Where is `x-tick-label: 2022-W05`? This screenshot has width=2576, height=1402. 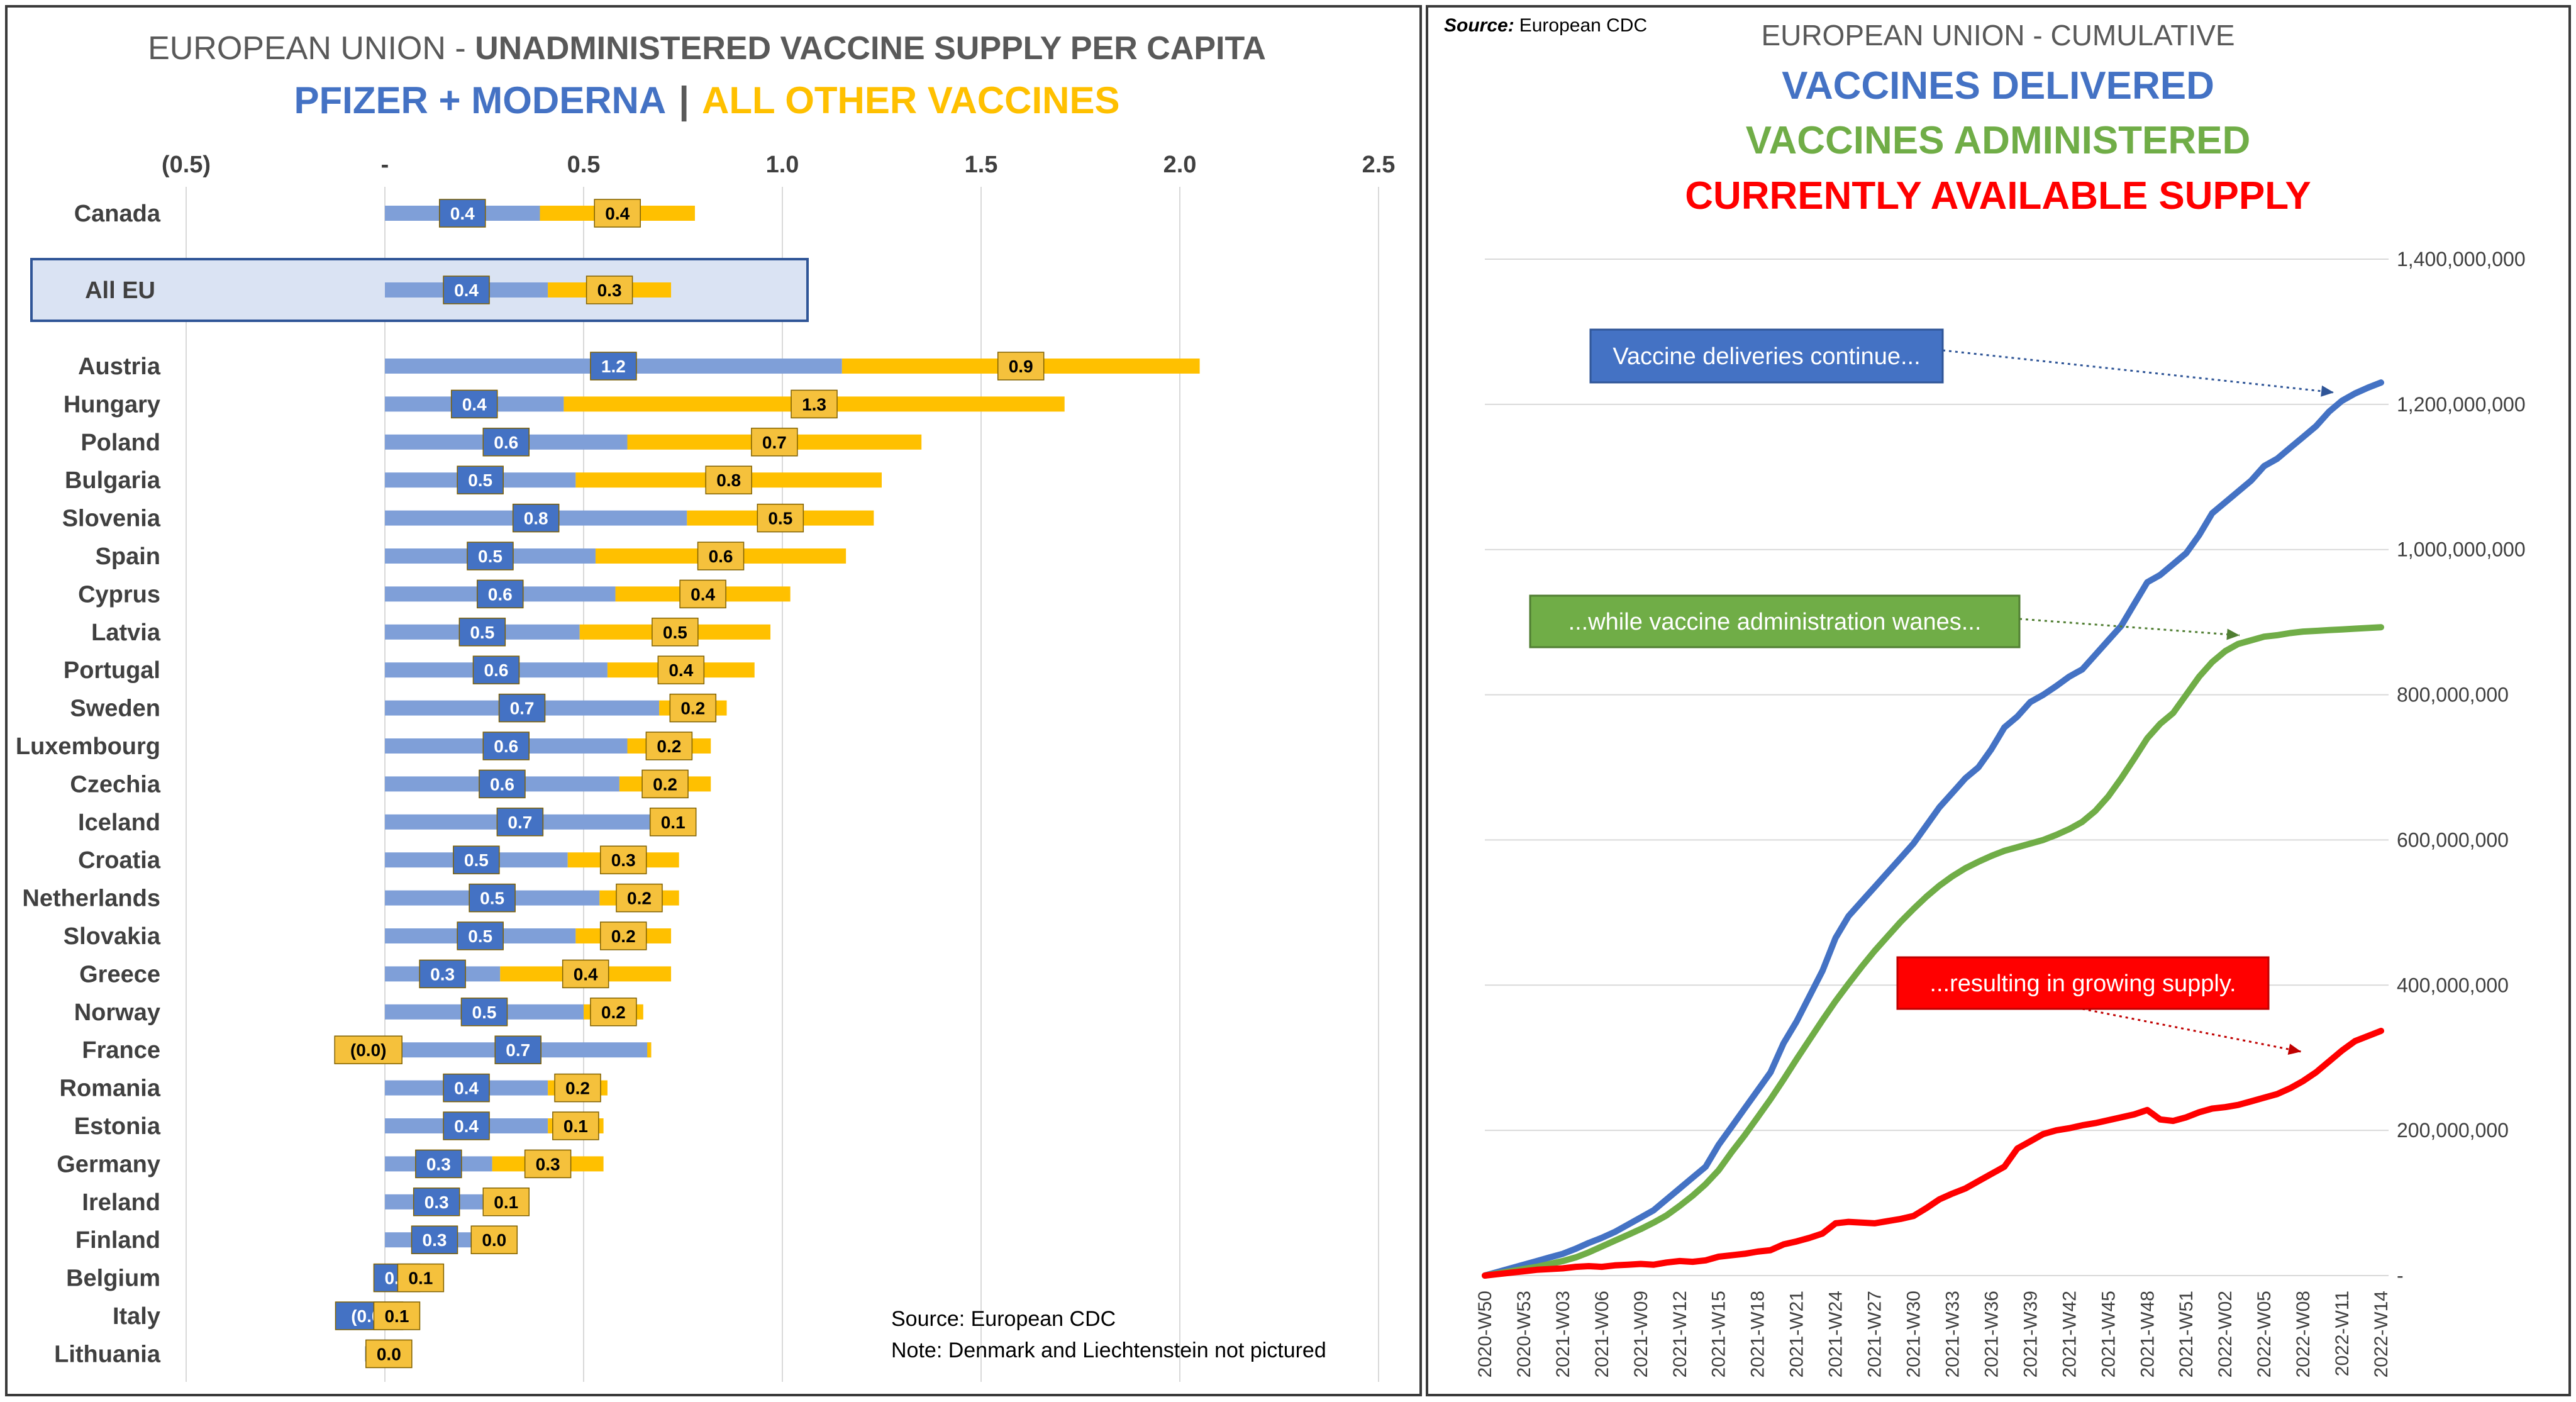 x-tick-label: 2022-W05 is located at coordinates (2264, 1334).